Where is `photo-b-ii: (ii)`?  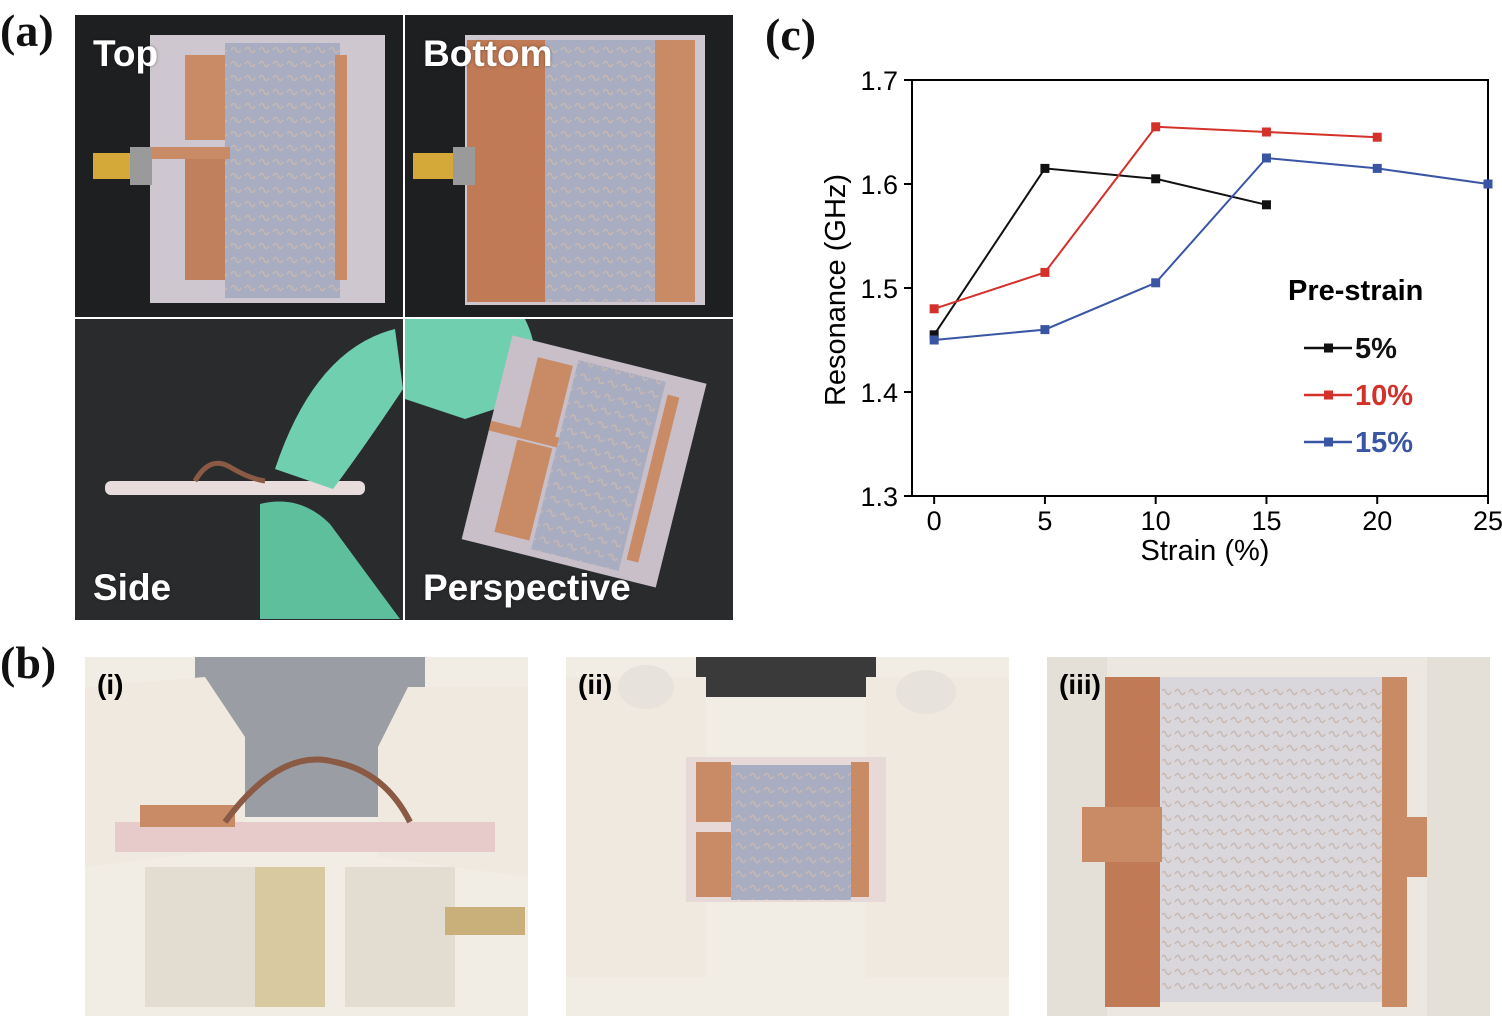
photo-b-ii: (ii) is located at coordinates (787, 836).